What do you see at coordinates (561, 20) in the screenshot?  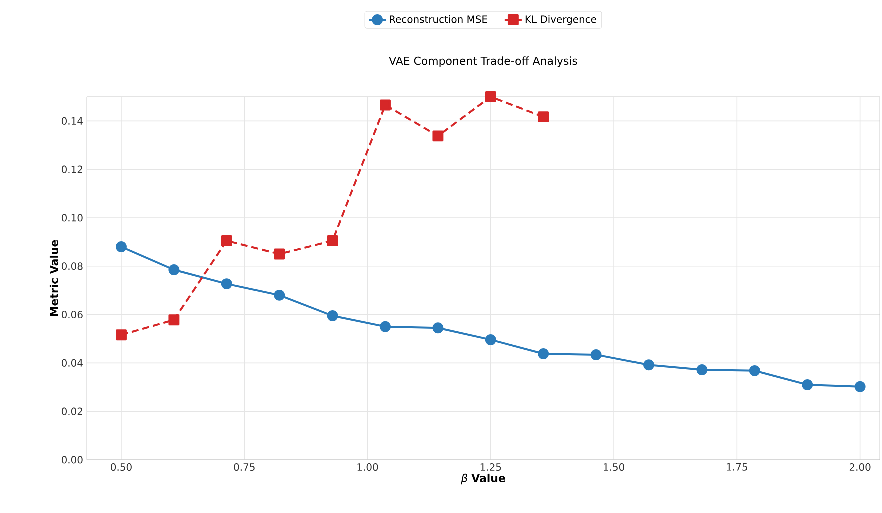 I see `legend-label: KL Divergence` at bounding box center [561, 20].